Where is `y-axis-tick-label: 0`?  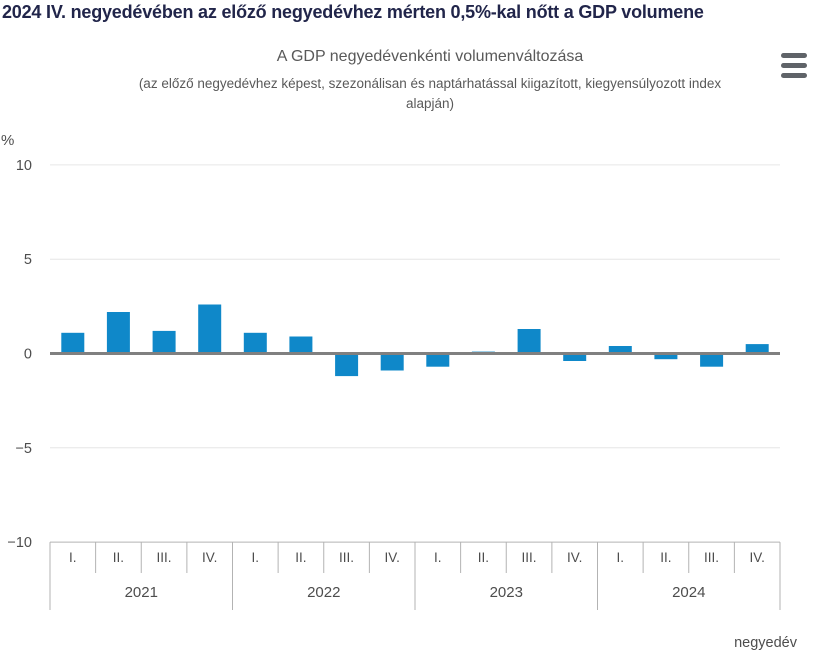 y-axis-tick-label: 0 is located at coordinates (28, 355).